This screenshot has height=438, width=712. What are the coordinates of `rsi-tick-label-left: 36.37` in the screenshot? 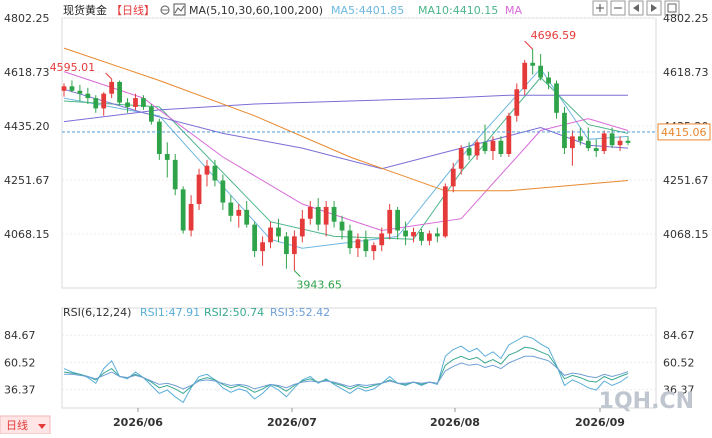 It's located at (20, 390).